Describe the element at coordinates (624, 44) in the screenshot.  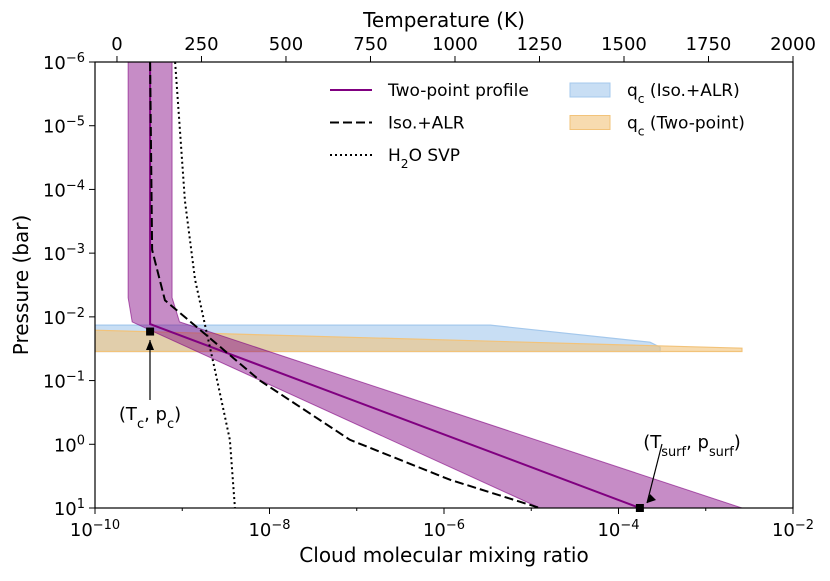
I see `x2-tick-label: 1500` at that location.